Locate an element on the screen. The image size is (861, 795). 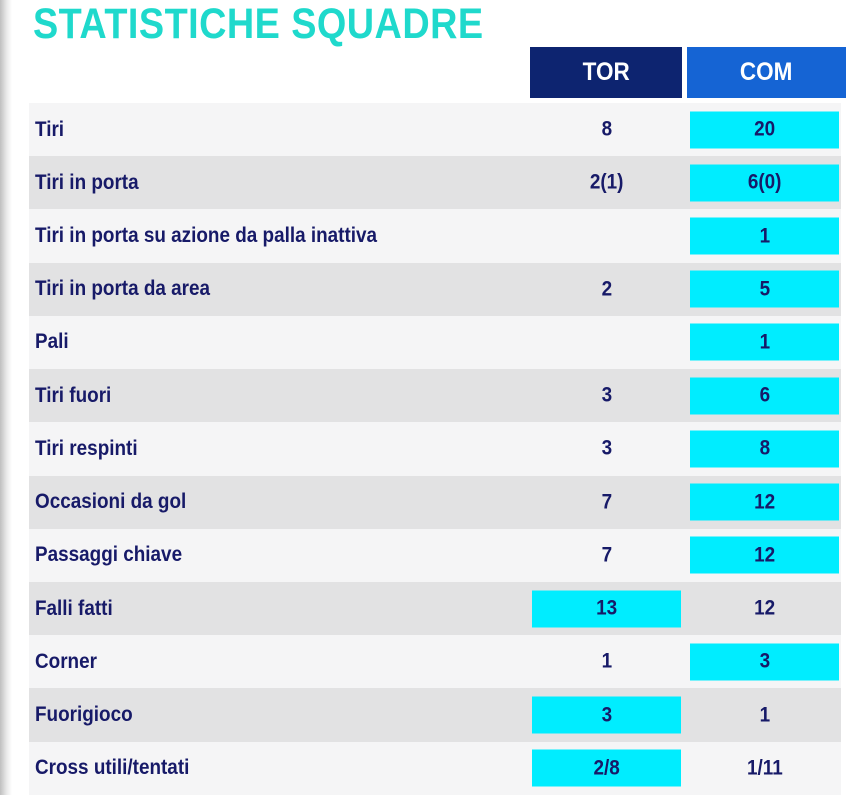
com-value-cell: 5 is located at coordinates (764, 289).